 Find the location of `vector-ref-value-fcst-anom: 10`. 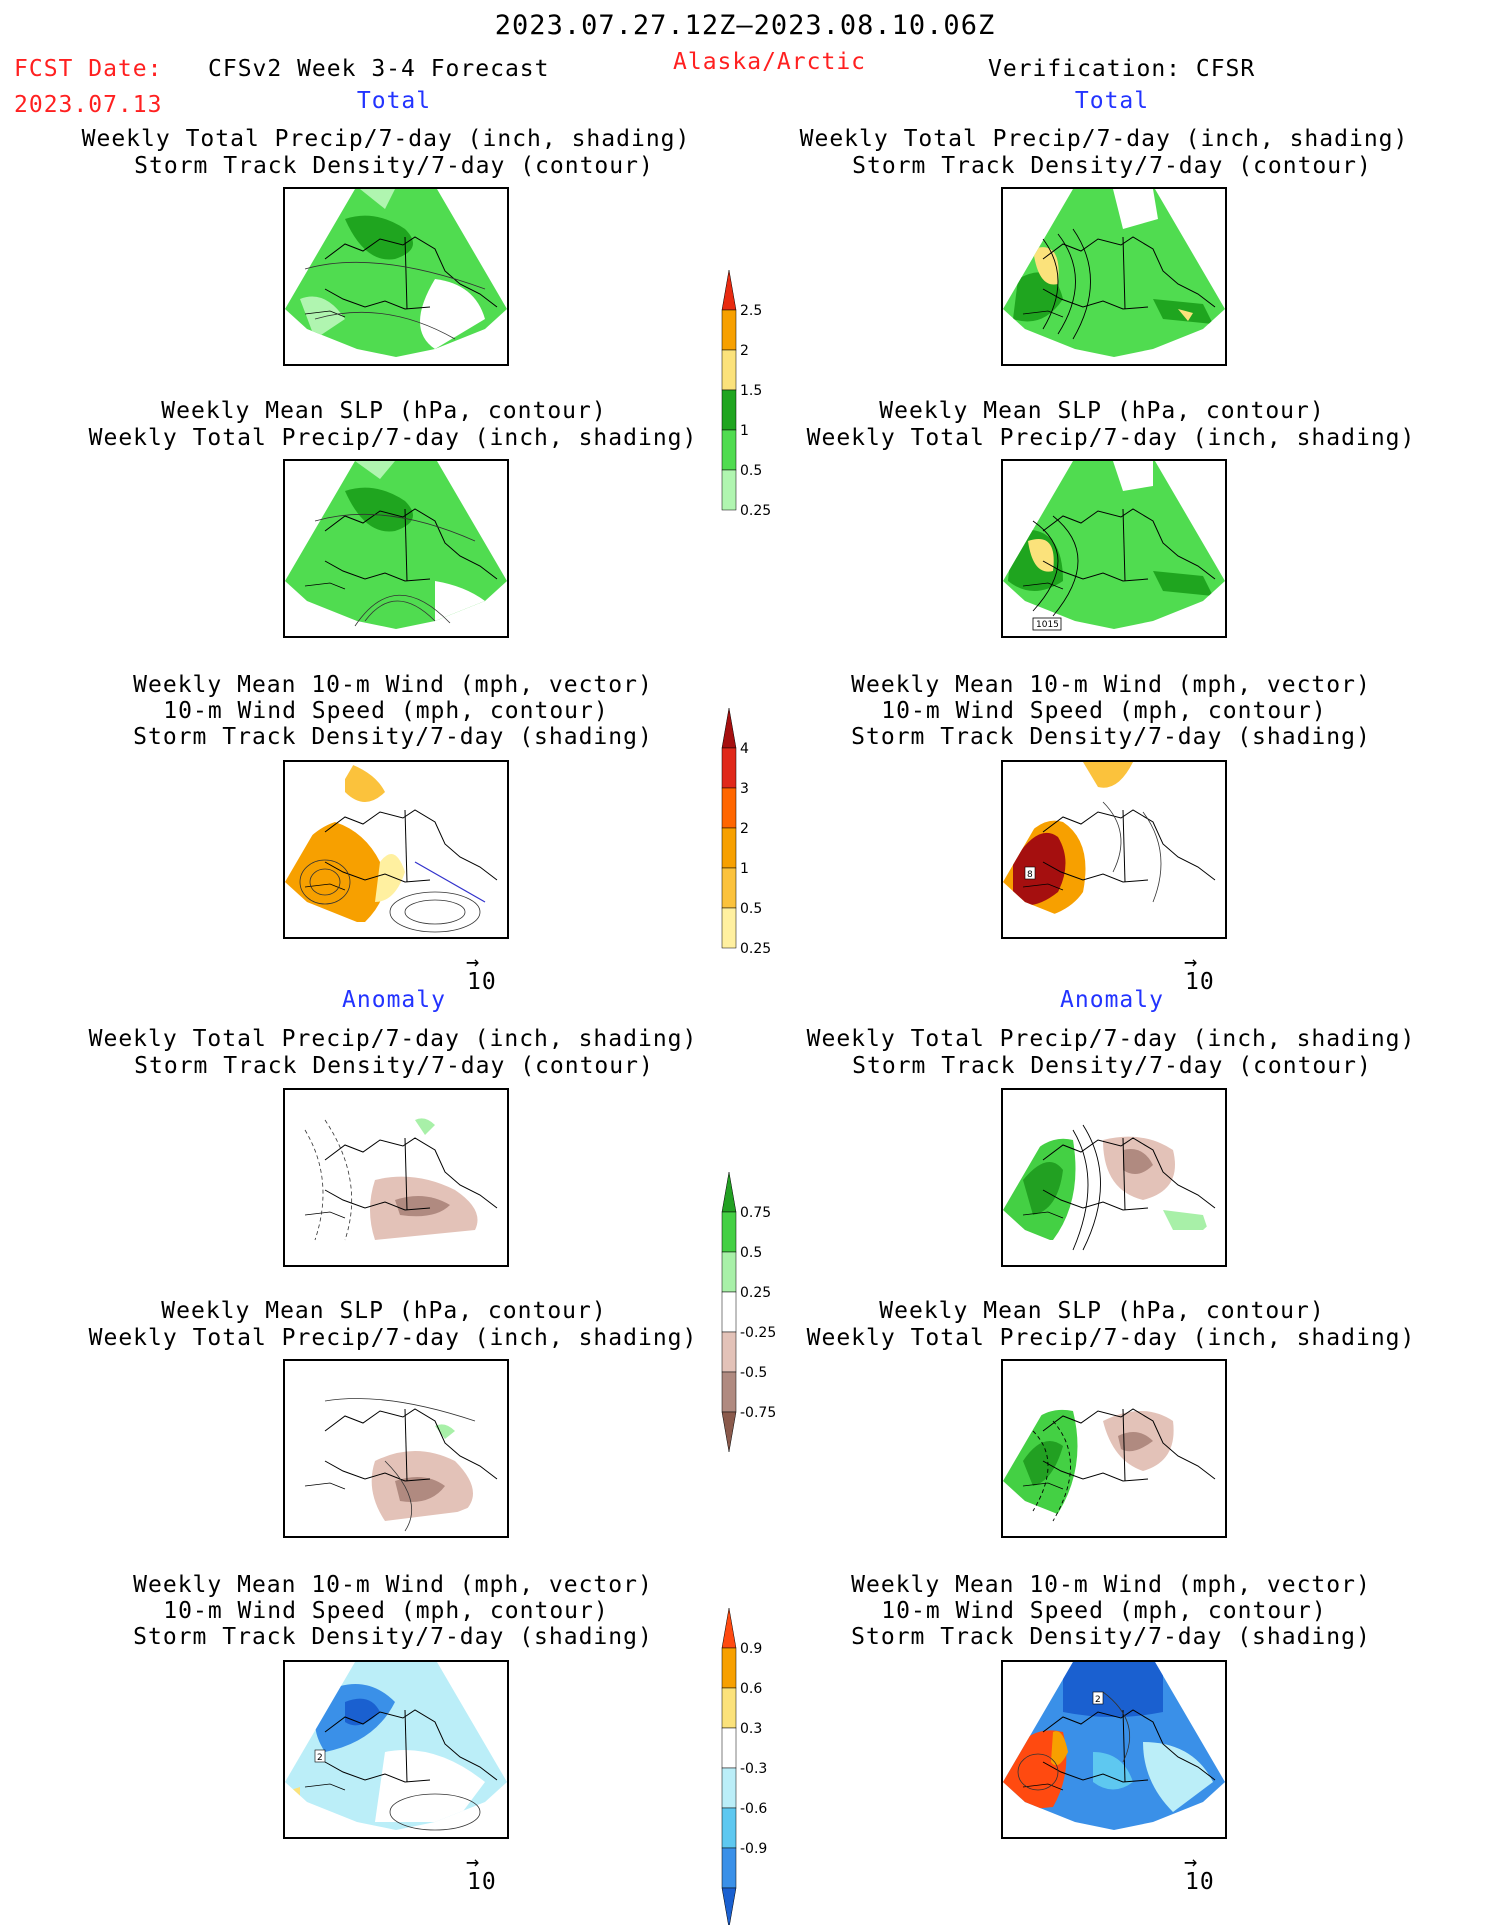

vector-ref-value-fcst-anom: 10 is located at coordinates (482, 1882).